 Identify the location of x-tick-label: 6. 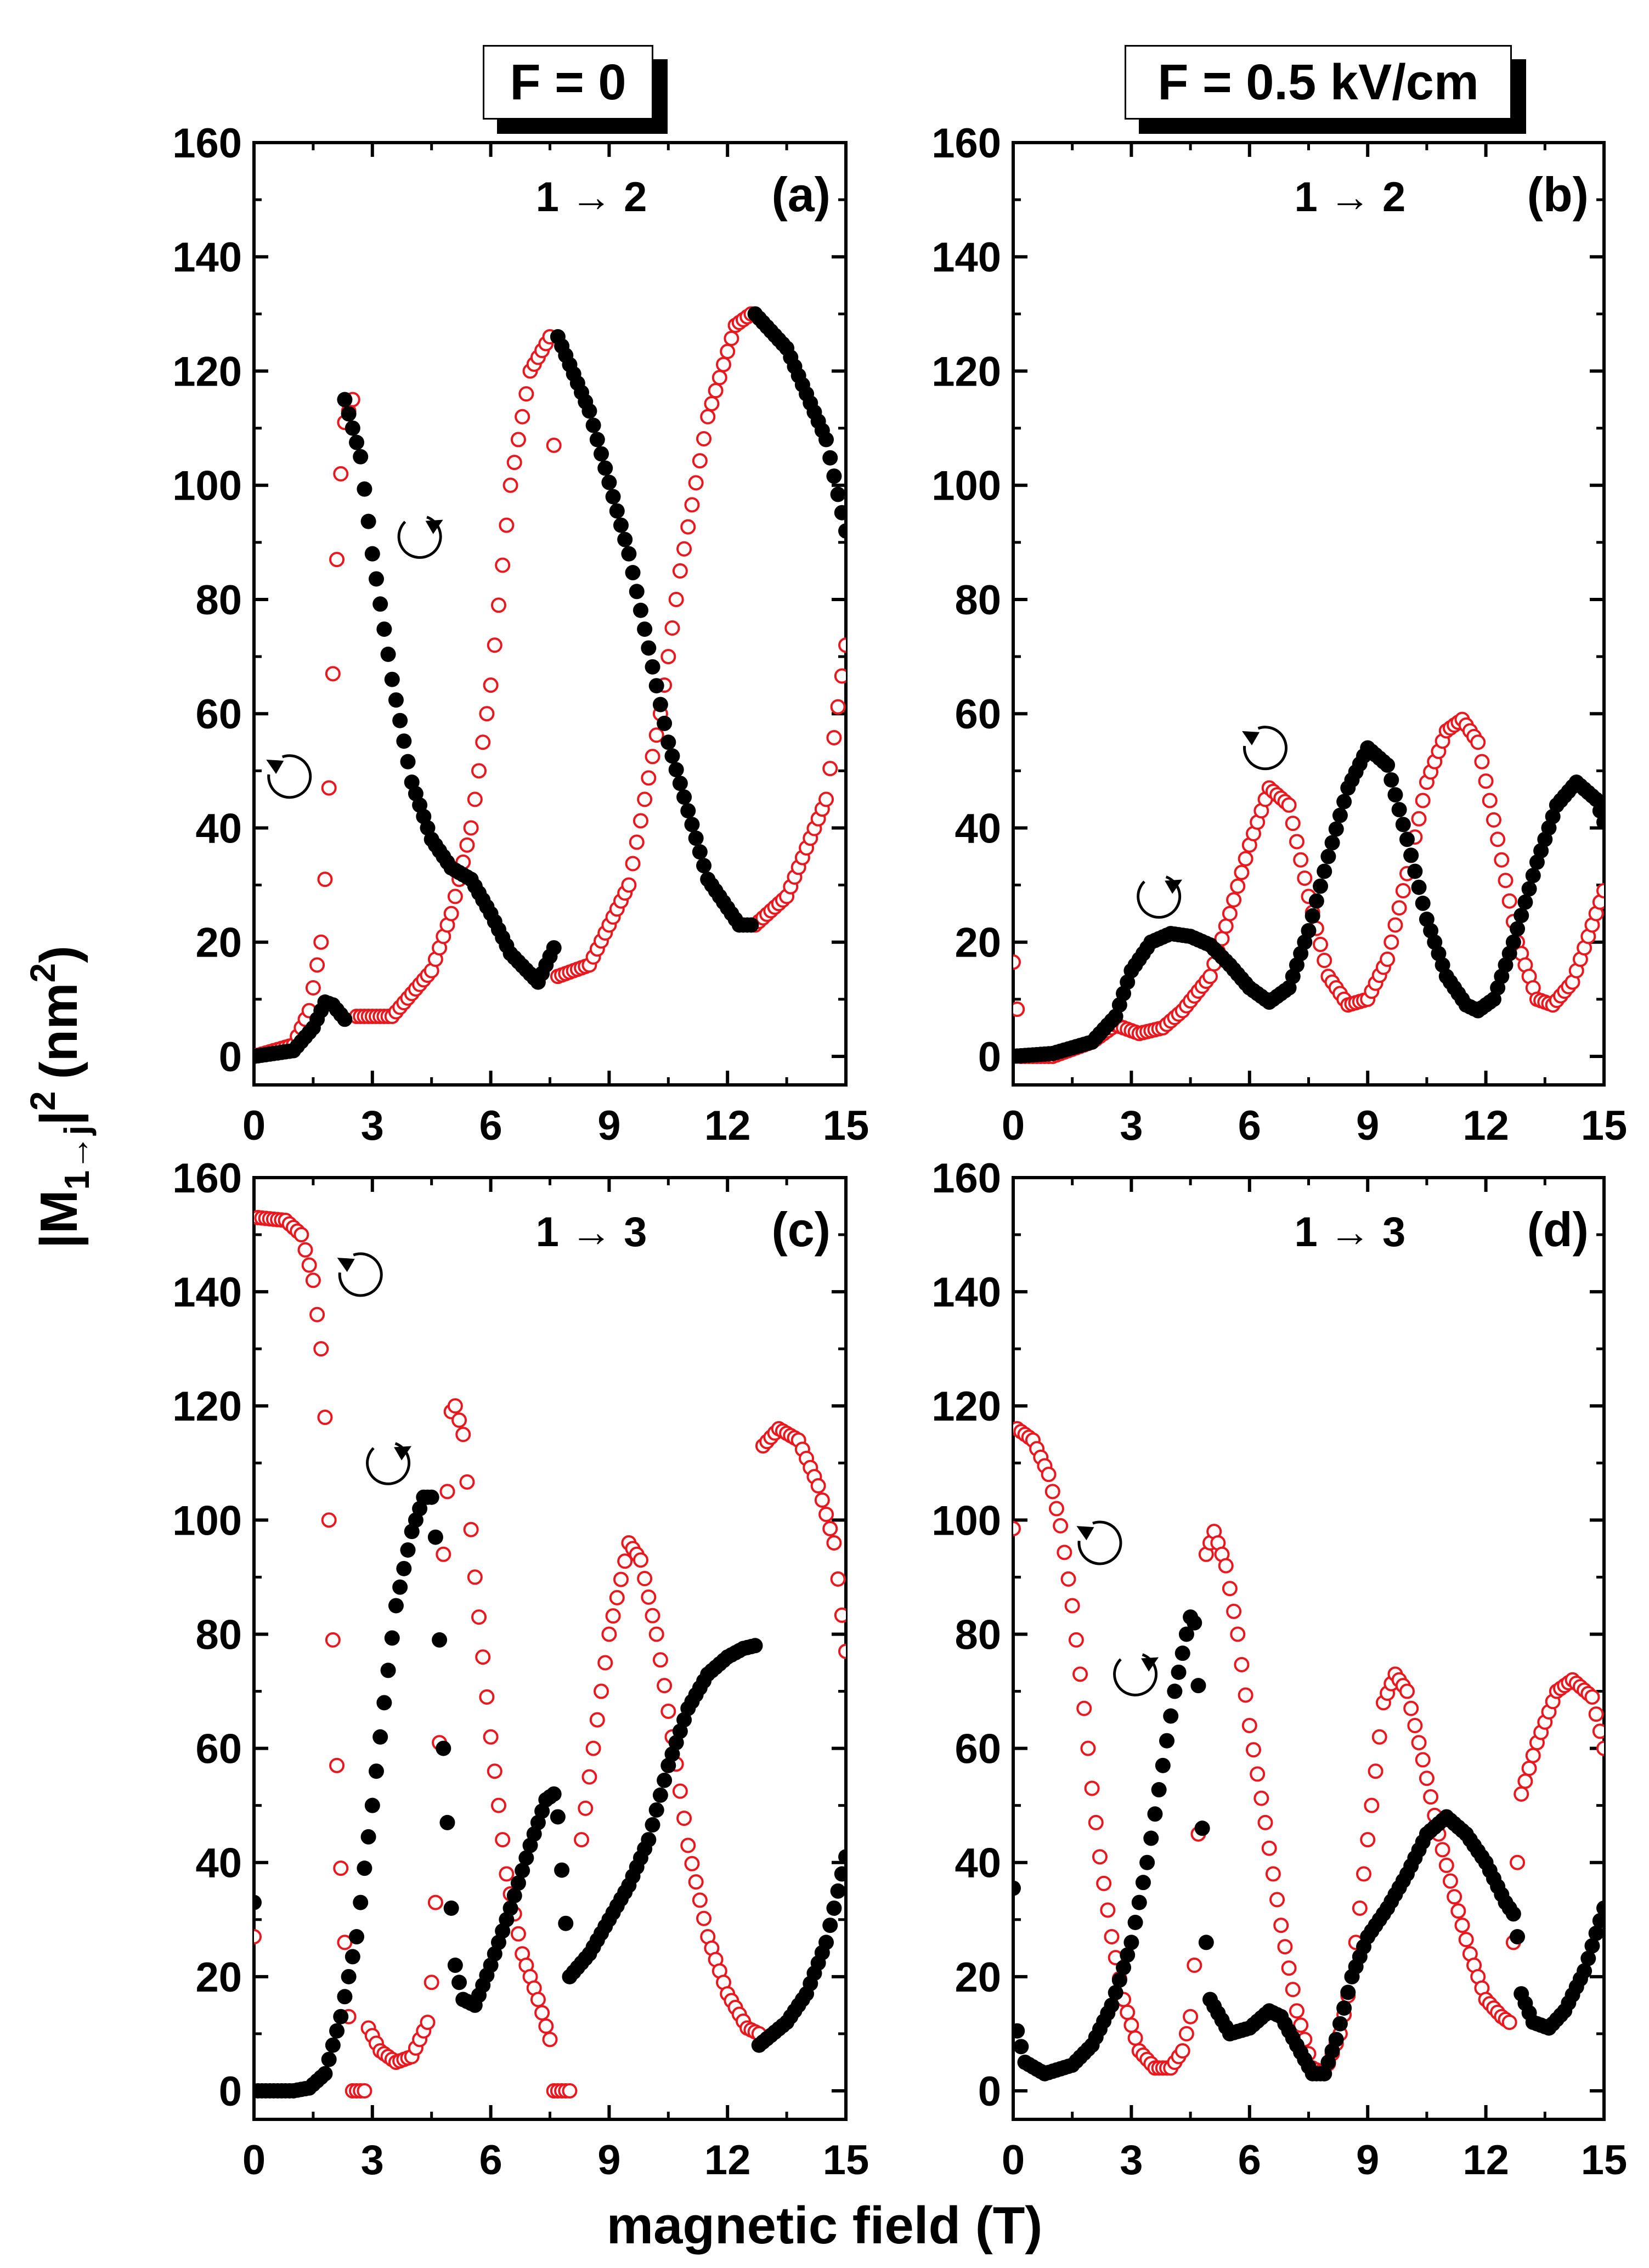
(1249, 2160).